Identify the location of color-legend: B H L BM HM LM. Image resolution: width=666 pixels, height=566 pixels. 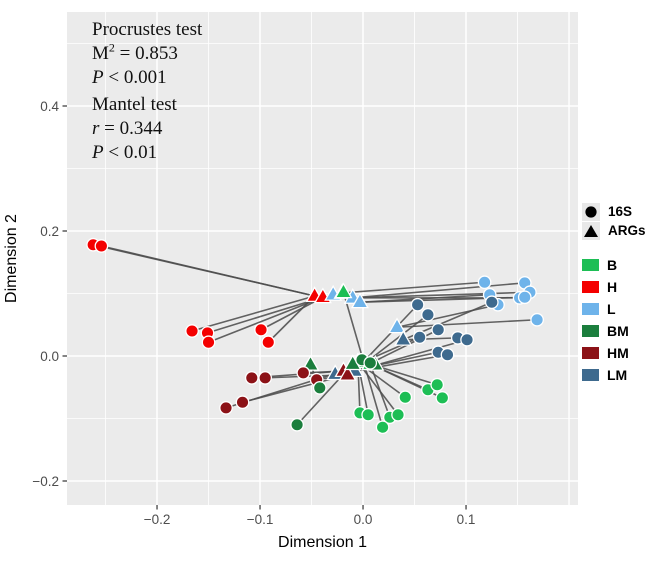
(614, 320).